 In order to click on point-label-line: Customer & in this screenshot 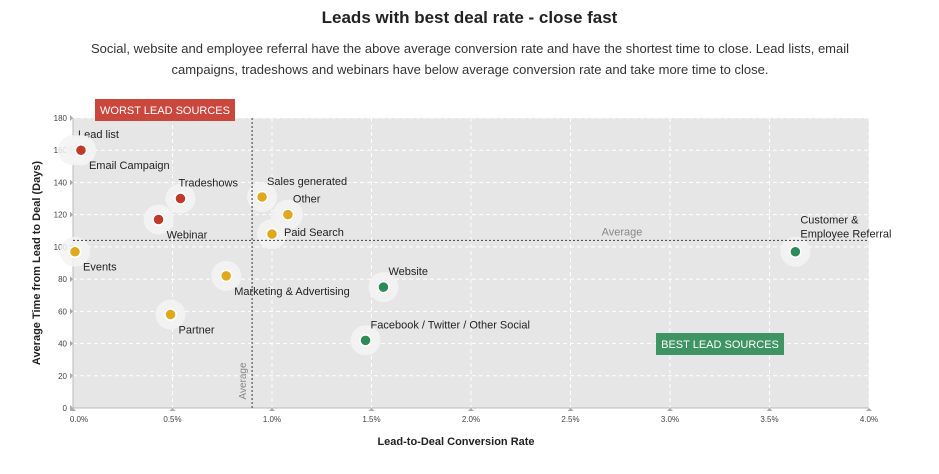, I will do `click(829, 221)`.